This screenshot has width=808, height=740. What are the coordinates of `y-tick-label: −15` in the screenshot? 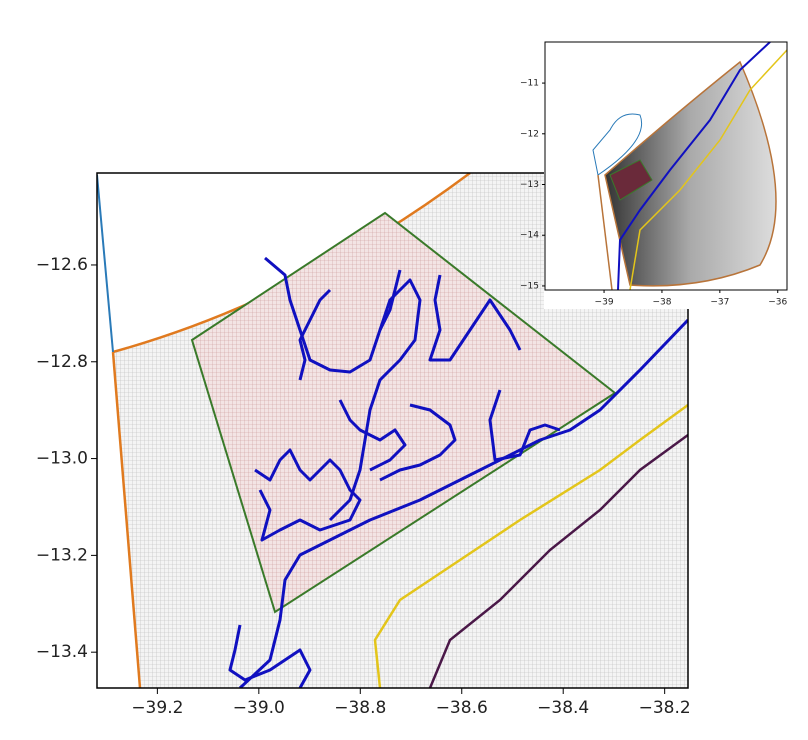 It's located at (529, 286).